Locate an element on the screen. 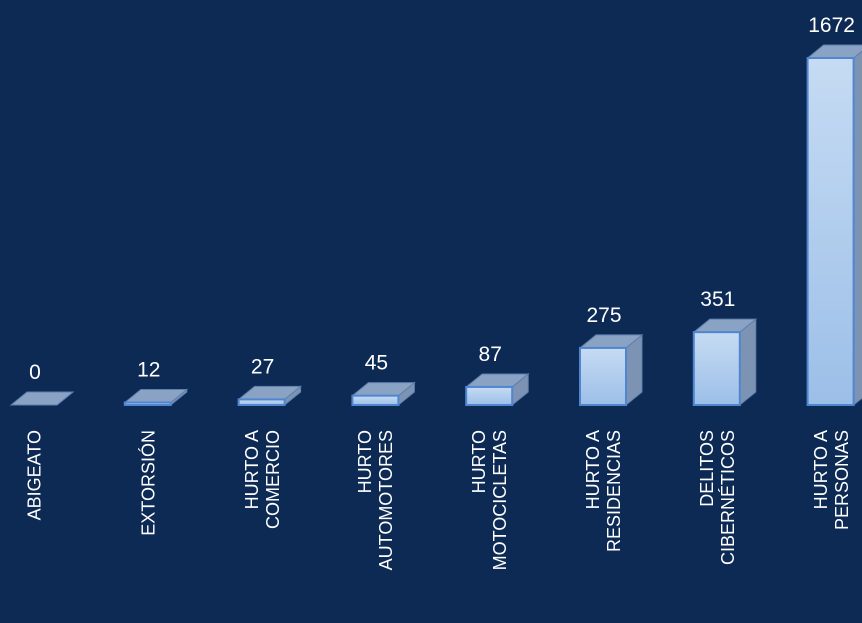  value-label: 87 is located at coordinates (490, 354).